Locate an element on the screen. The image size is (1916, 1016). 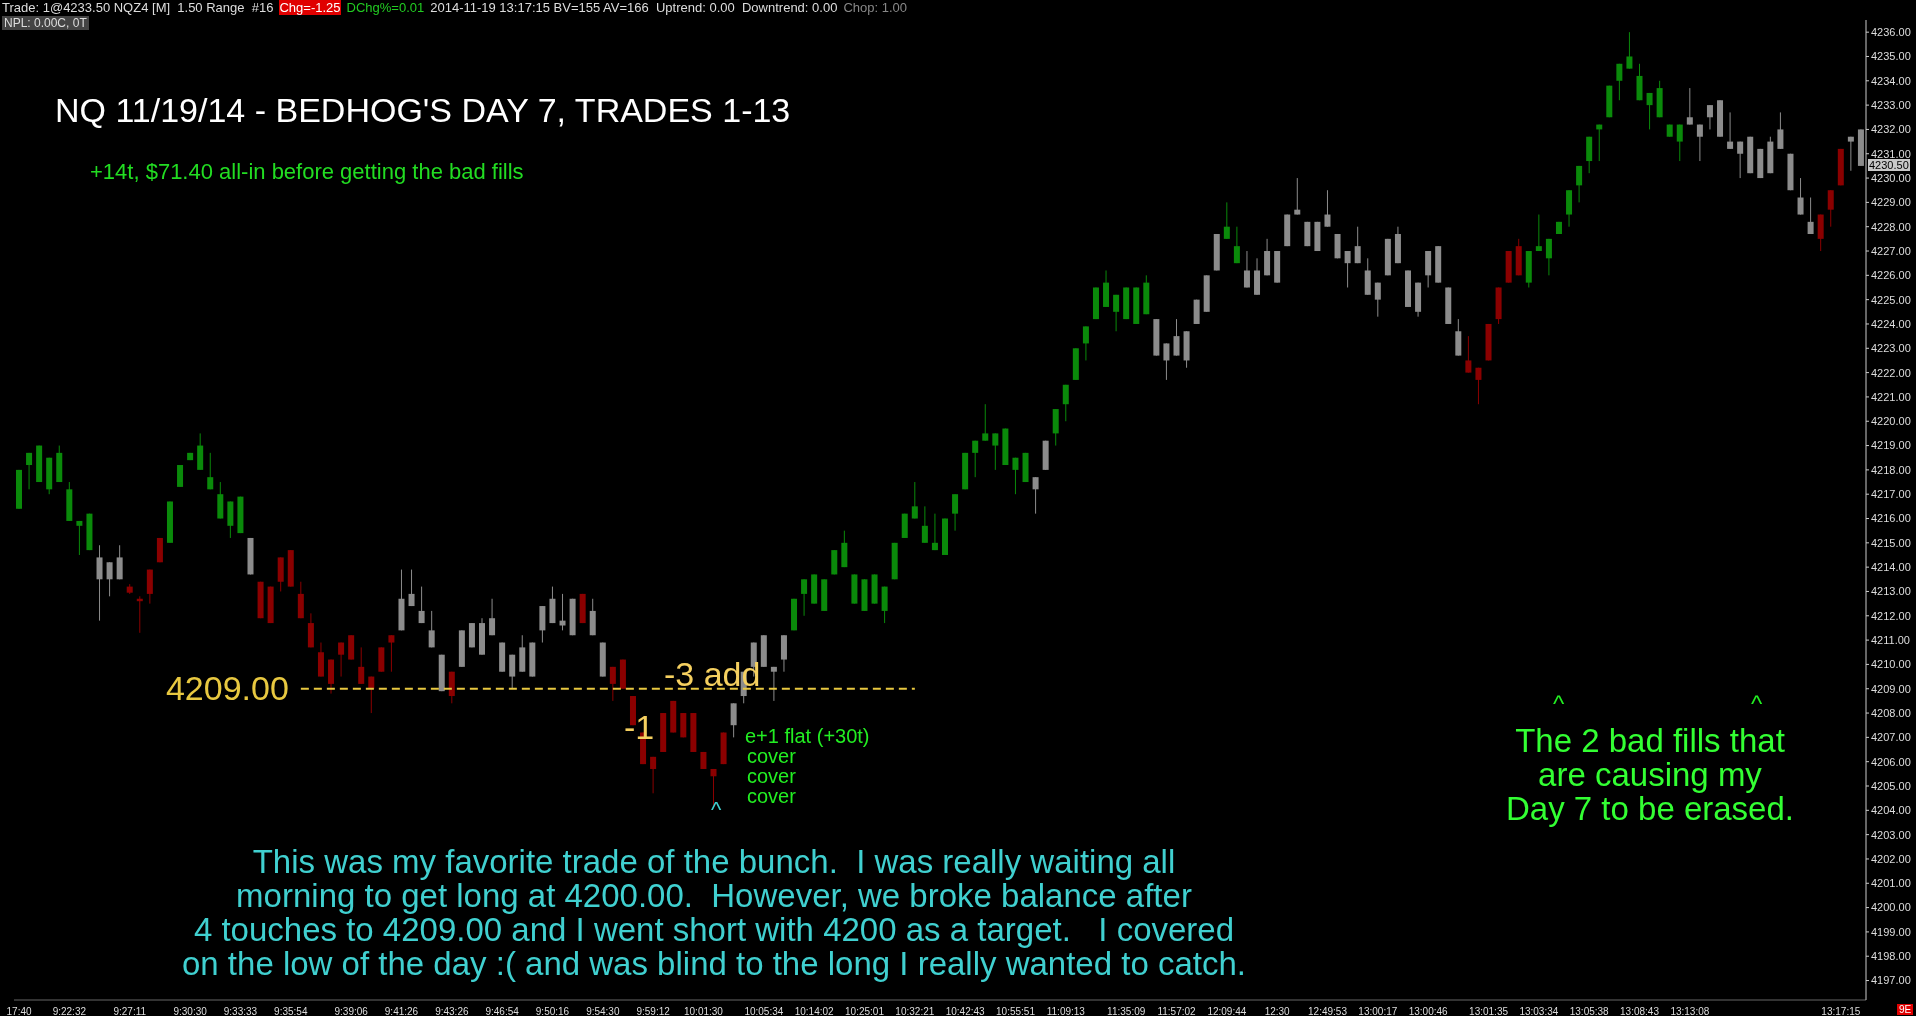
y-tick-label: 4213.00 is located at coordinates (1891, 591).